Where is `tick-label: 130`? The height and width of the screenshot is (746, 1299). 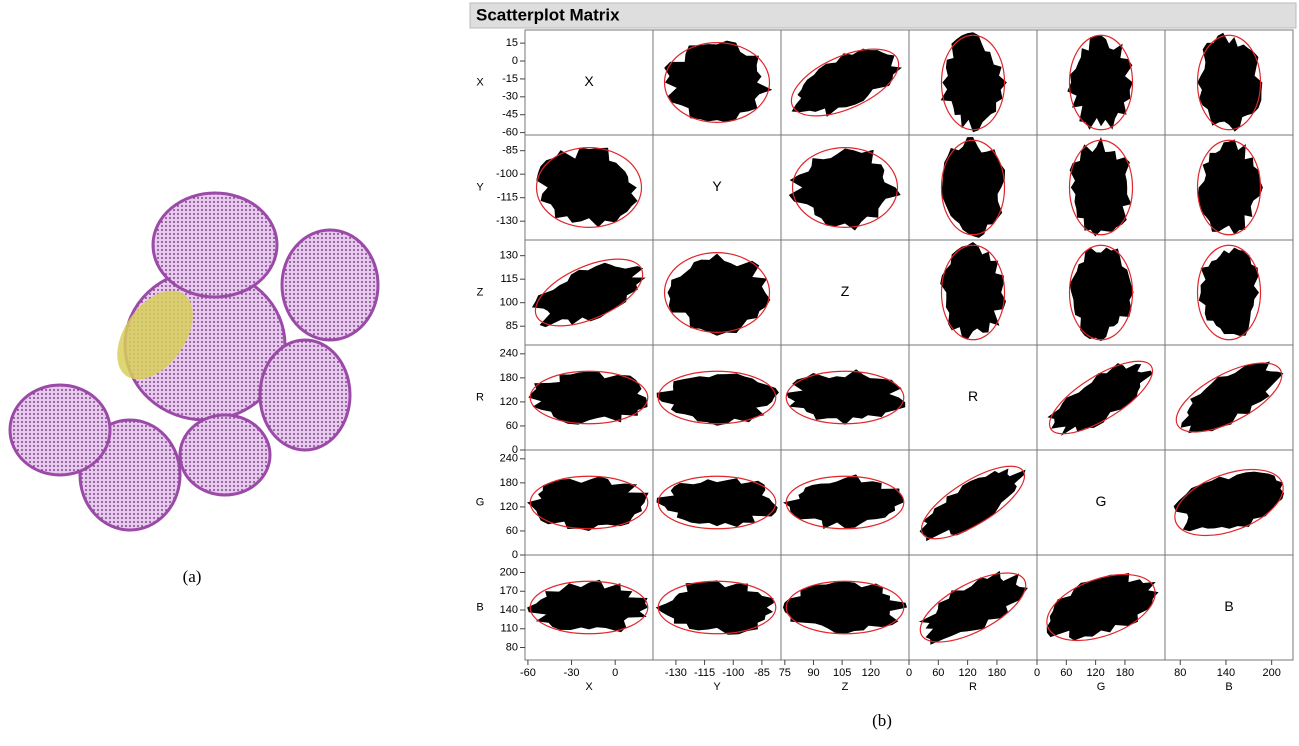
tick-label: 130 is located at coordinates (509, 256).